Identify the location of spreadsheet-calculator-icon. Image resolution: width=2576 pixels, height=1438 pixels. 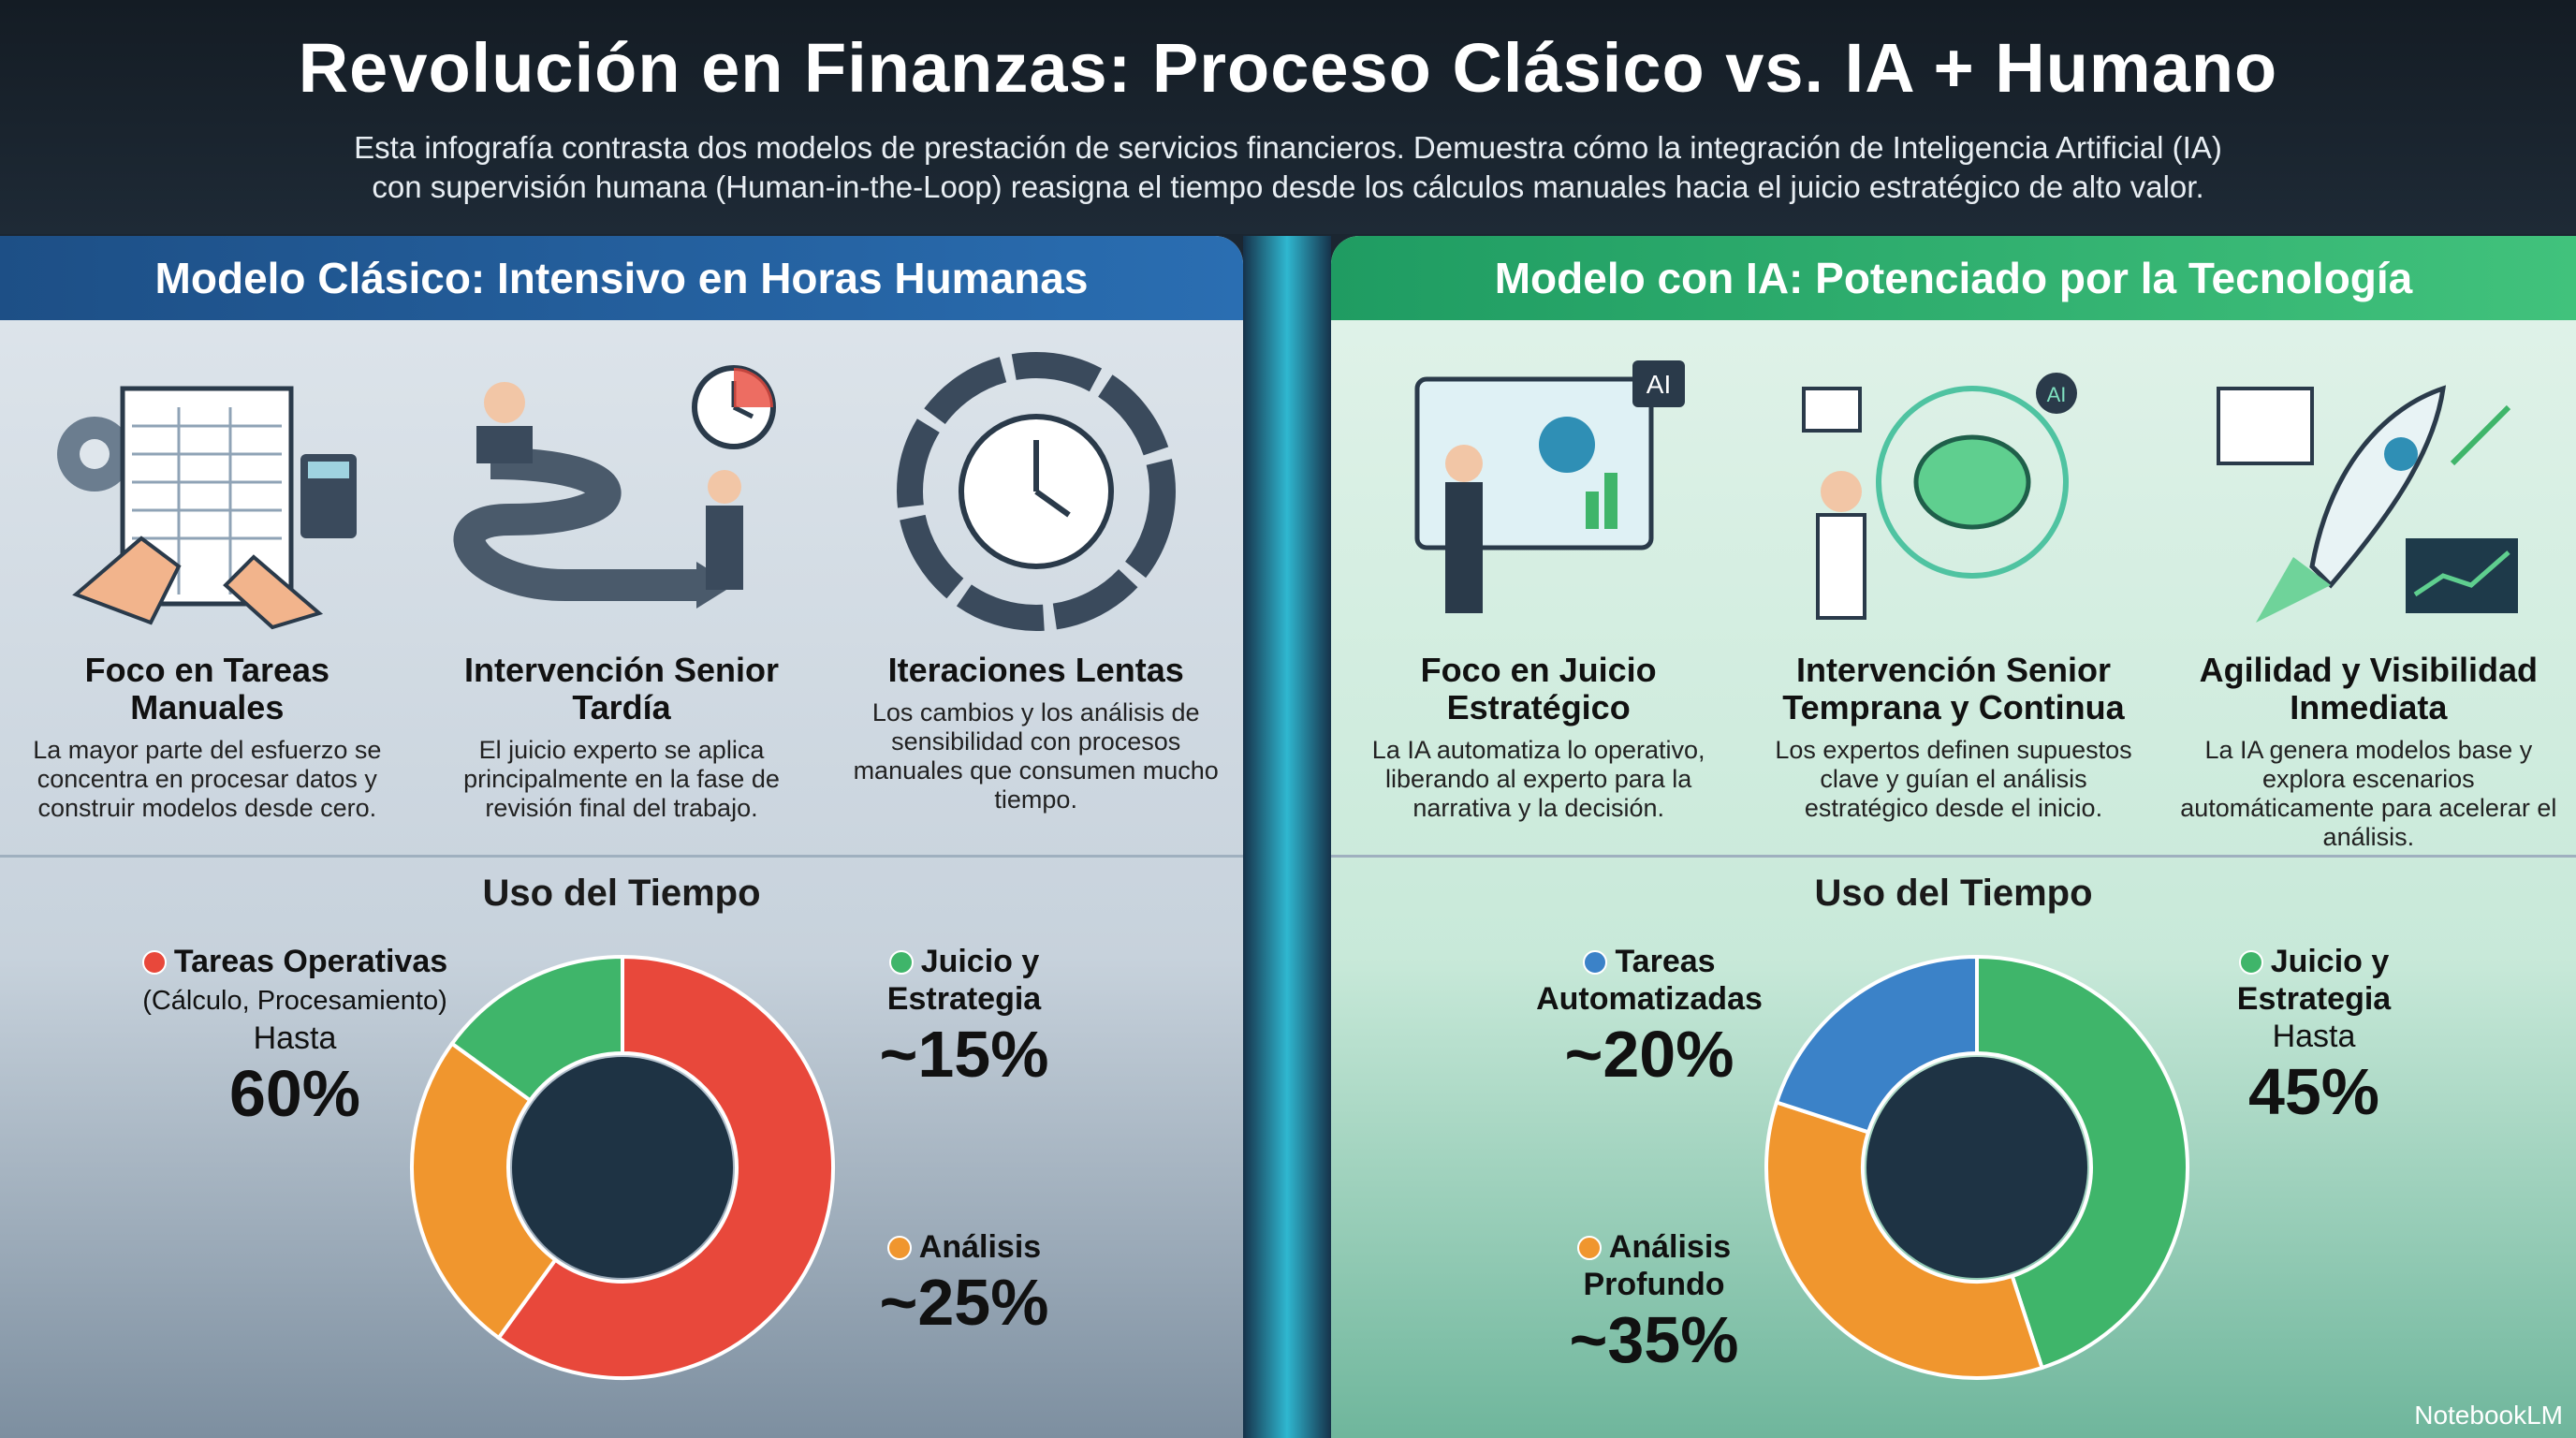
(207, 508).